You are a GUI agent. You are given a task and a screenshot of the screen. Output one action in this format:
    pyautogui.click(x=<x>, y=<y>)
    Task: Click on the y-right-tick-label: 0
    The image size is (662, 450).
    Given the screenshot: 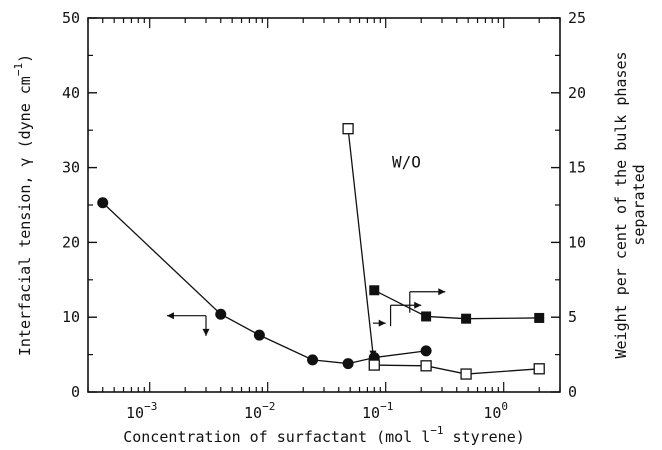 What is the action you would take?
    pyautogui.click(x=572, y=392)
    